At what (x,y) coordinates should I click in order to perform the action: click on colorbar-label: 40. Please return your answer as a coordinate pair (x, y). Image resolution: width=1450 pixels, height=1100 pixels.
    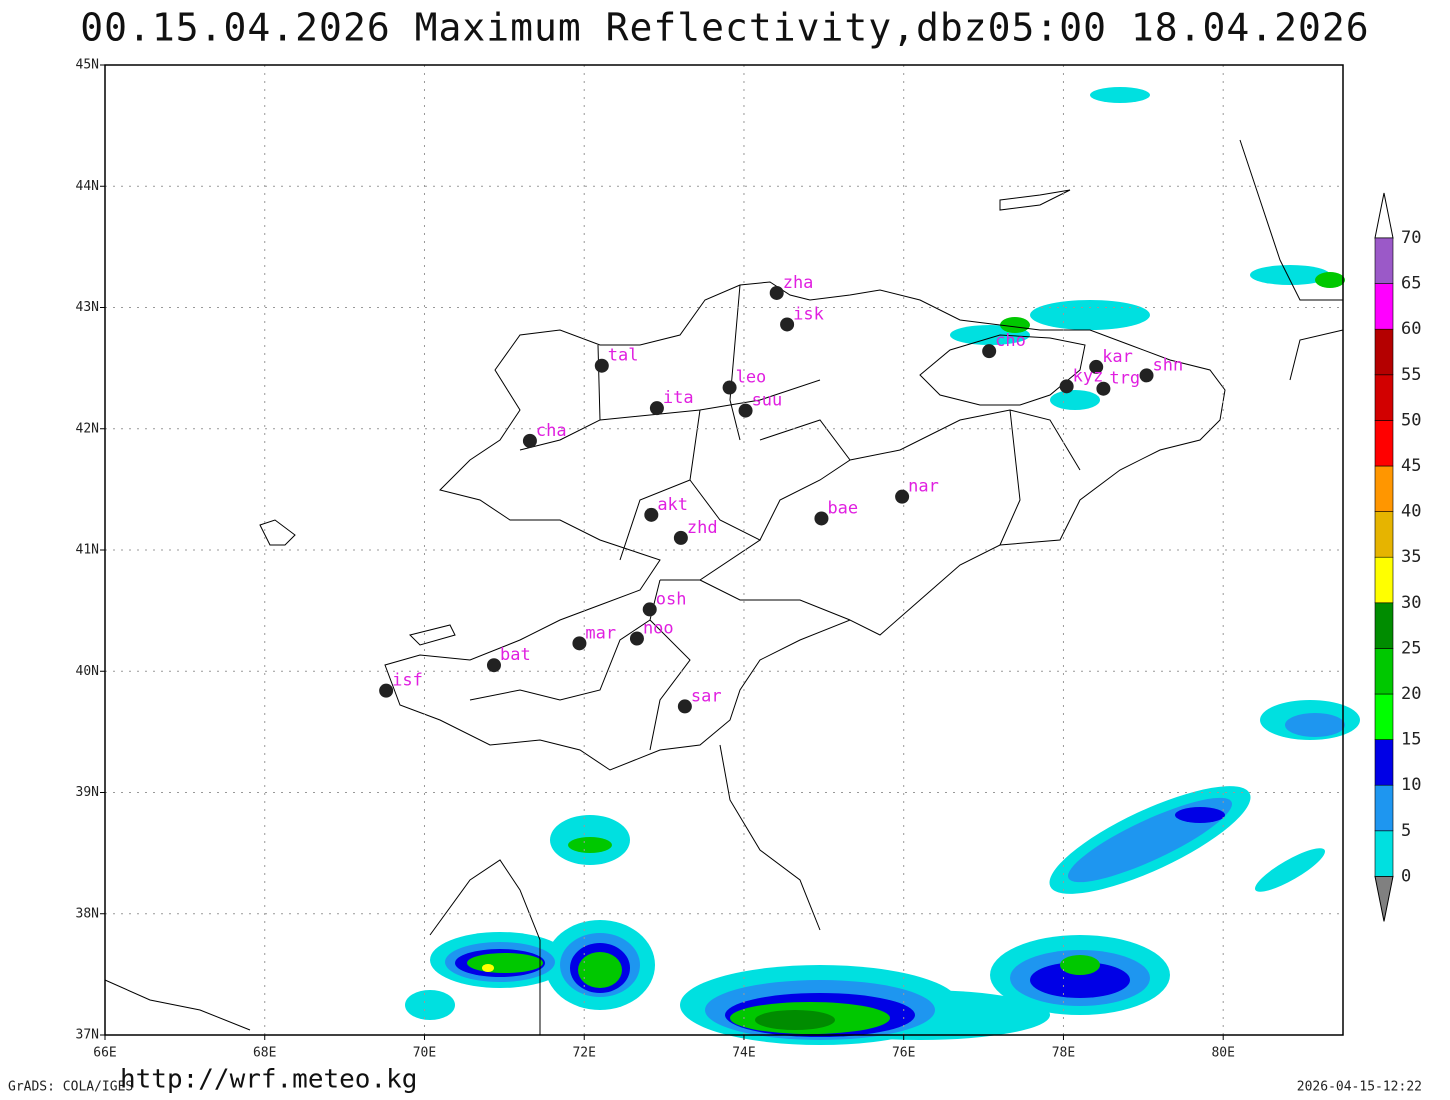
    Looking at the image, I should click on (1411, 512).